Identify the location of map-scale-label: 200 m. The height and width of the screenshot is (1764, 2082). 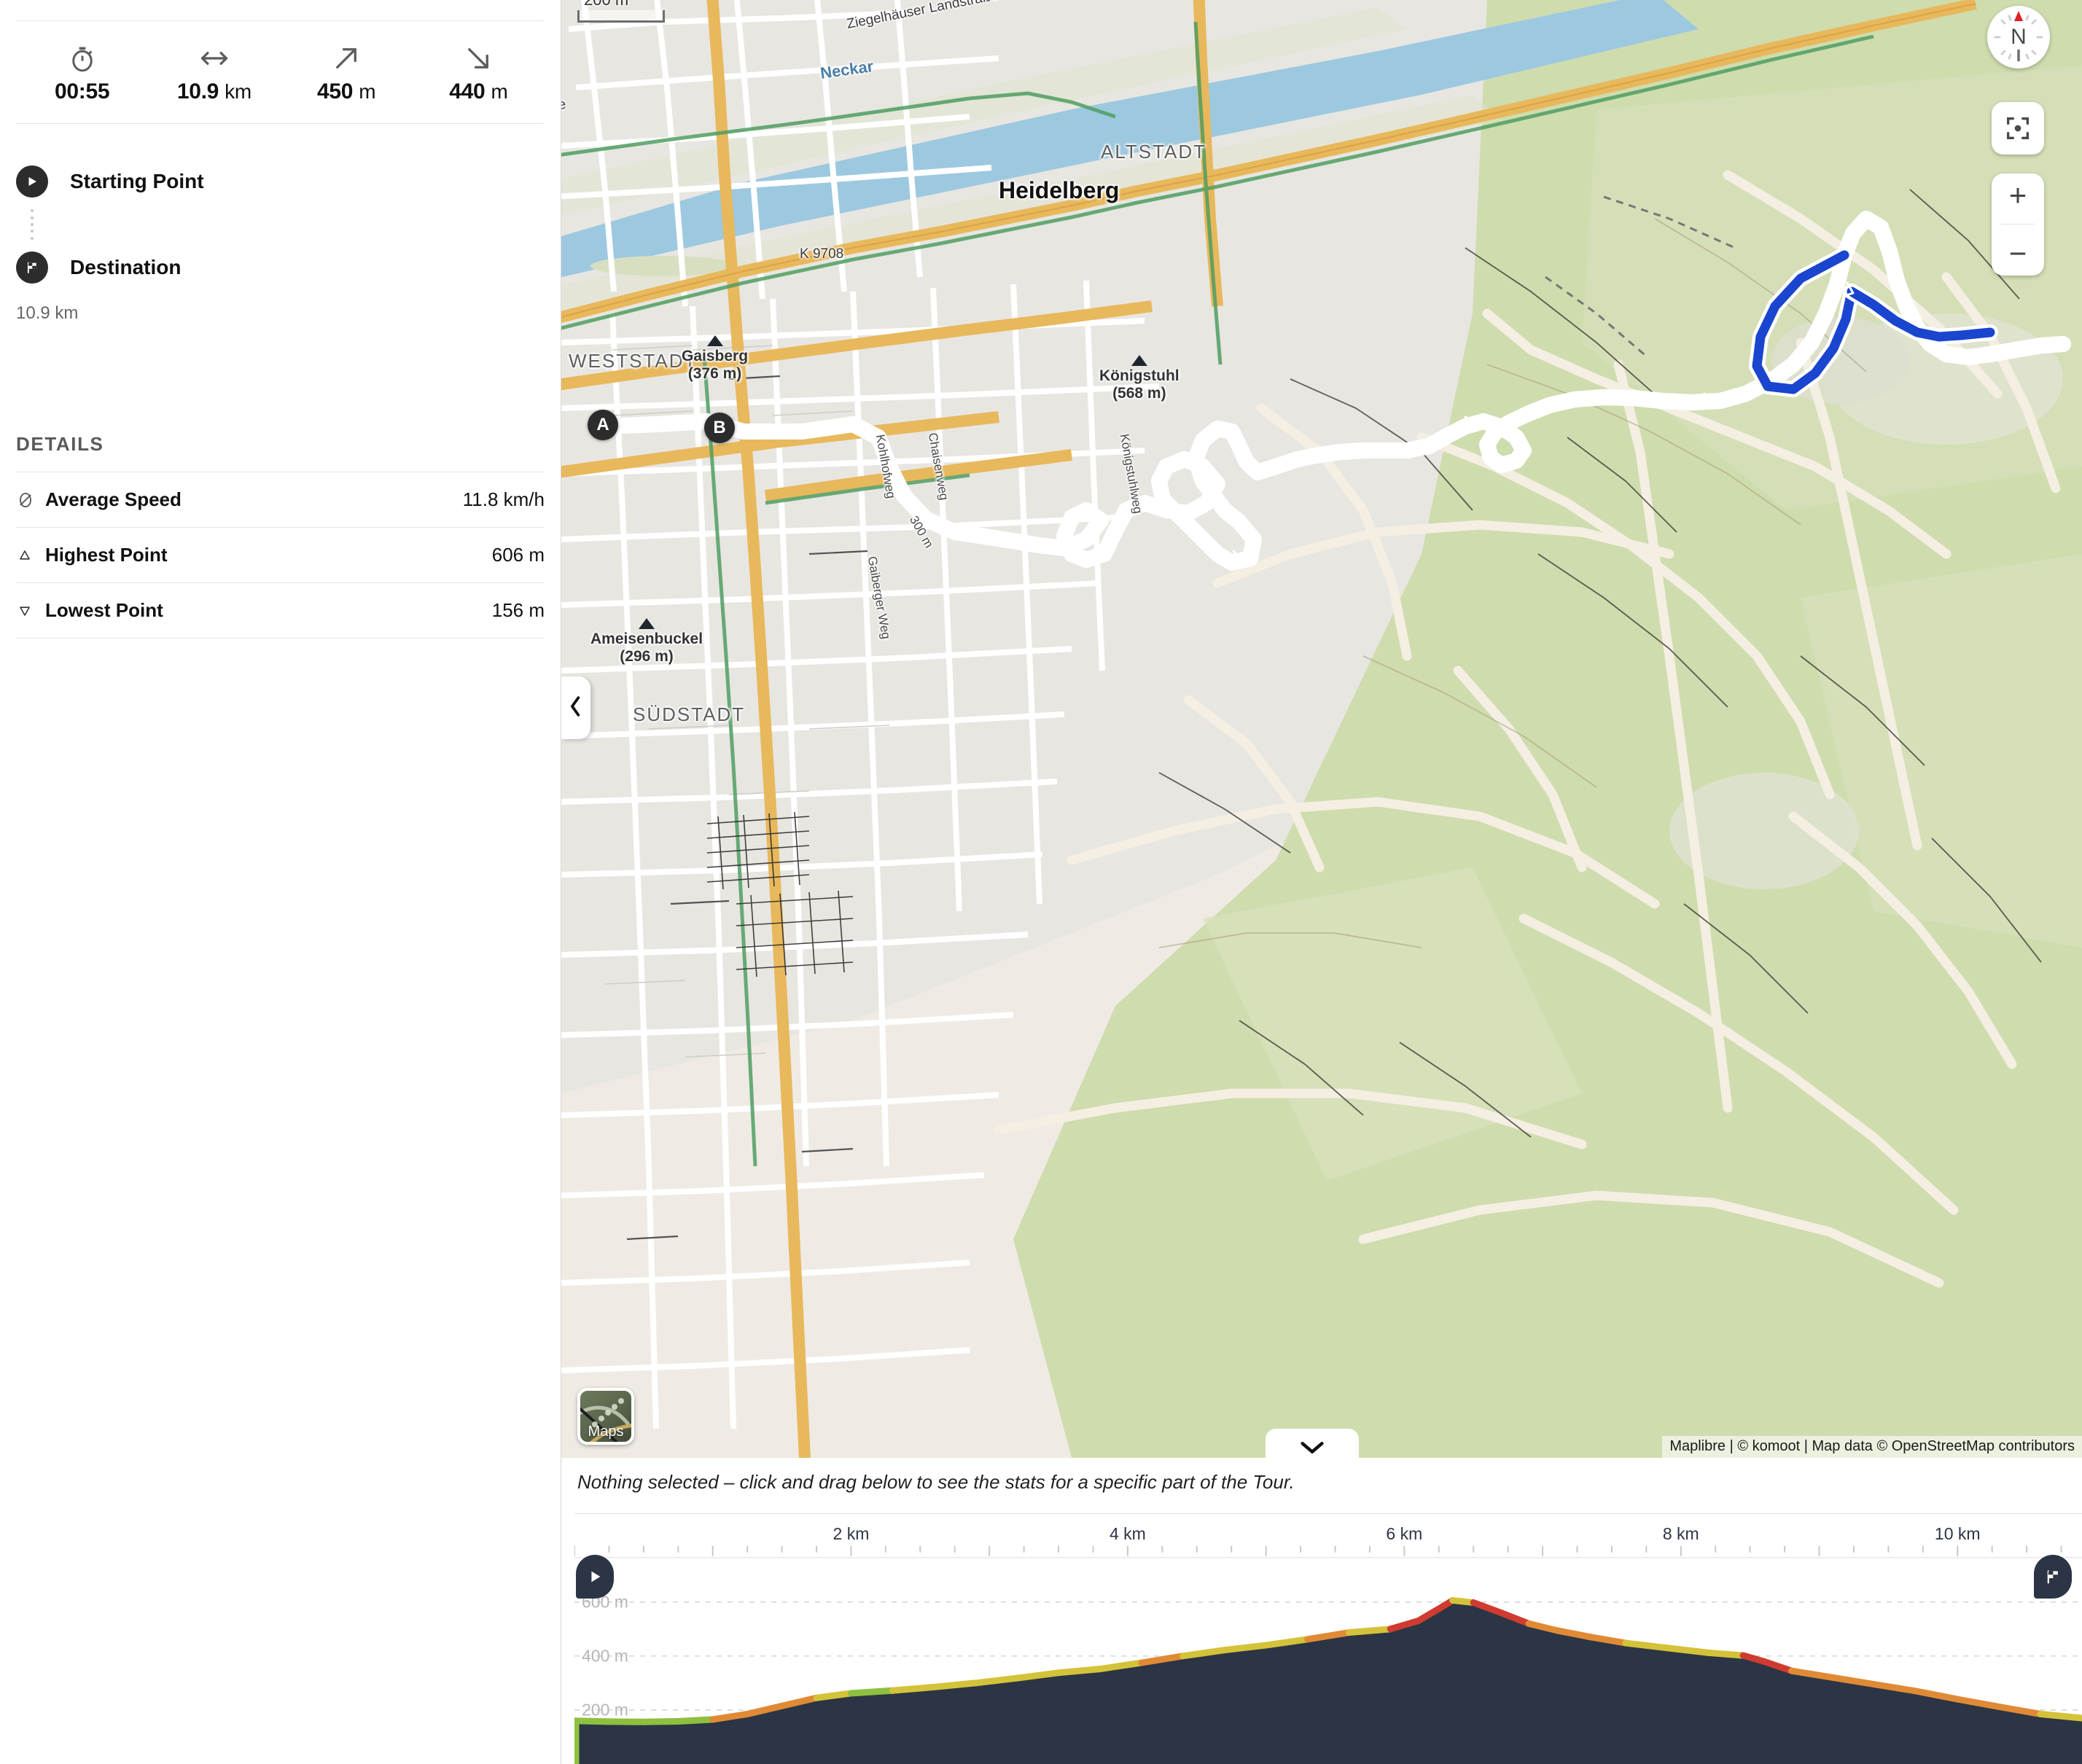
(606, 4).